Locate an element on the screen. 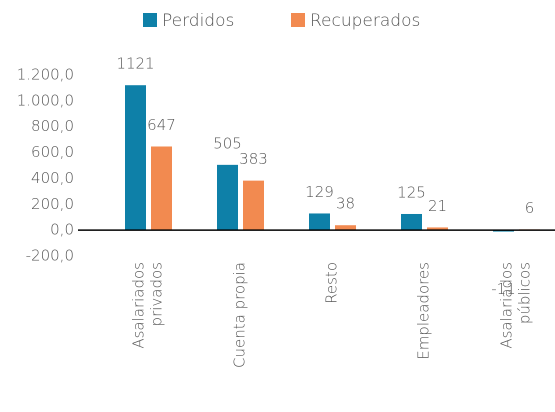  x-tick-label-line: Cuenta propia is located at coordinates (240, 315).